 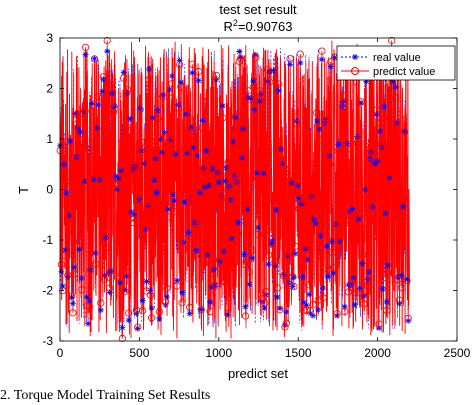 What do you see at coordinates (139, 353) in the screenshot?
I see `x-tick-label: 500` at bounding box center [139, 353].